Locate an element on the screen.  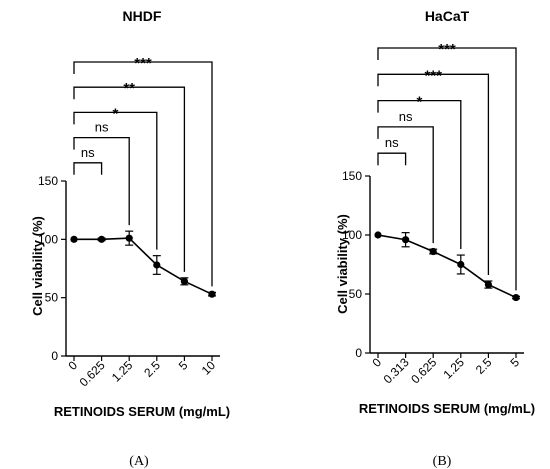
x-tick-label: 0.313 is located at coordinates (396, 370).